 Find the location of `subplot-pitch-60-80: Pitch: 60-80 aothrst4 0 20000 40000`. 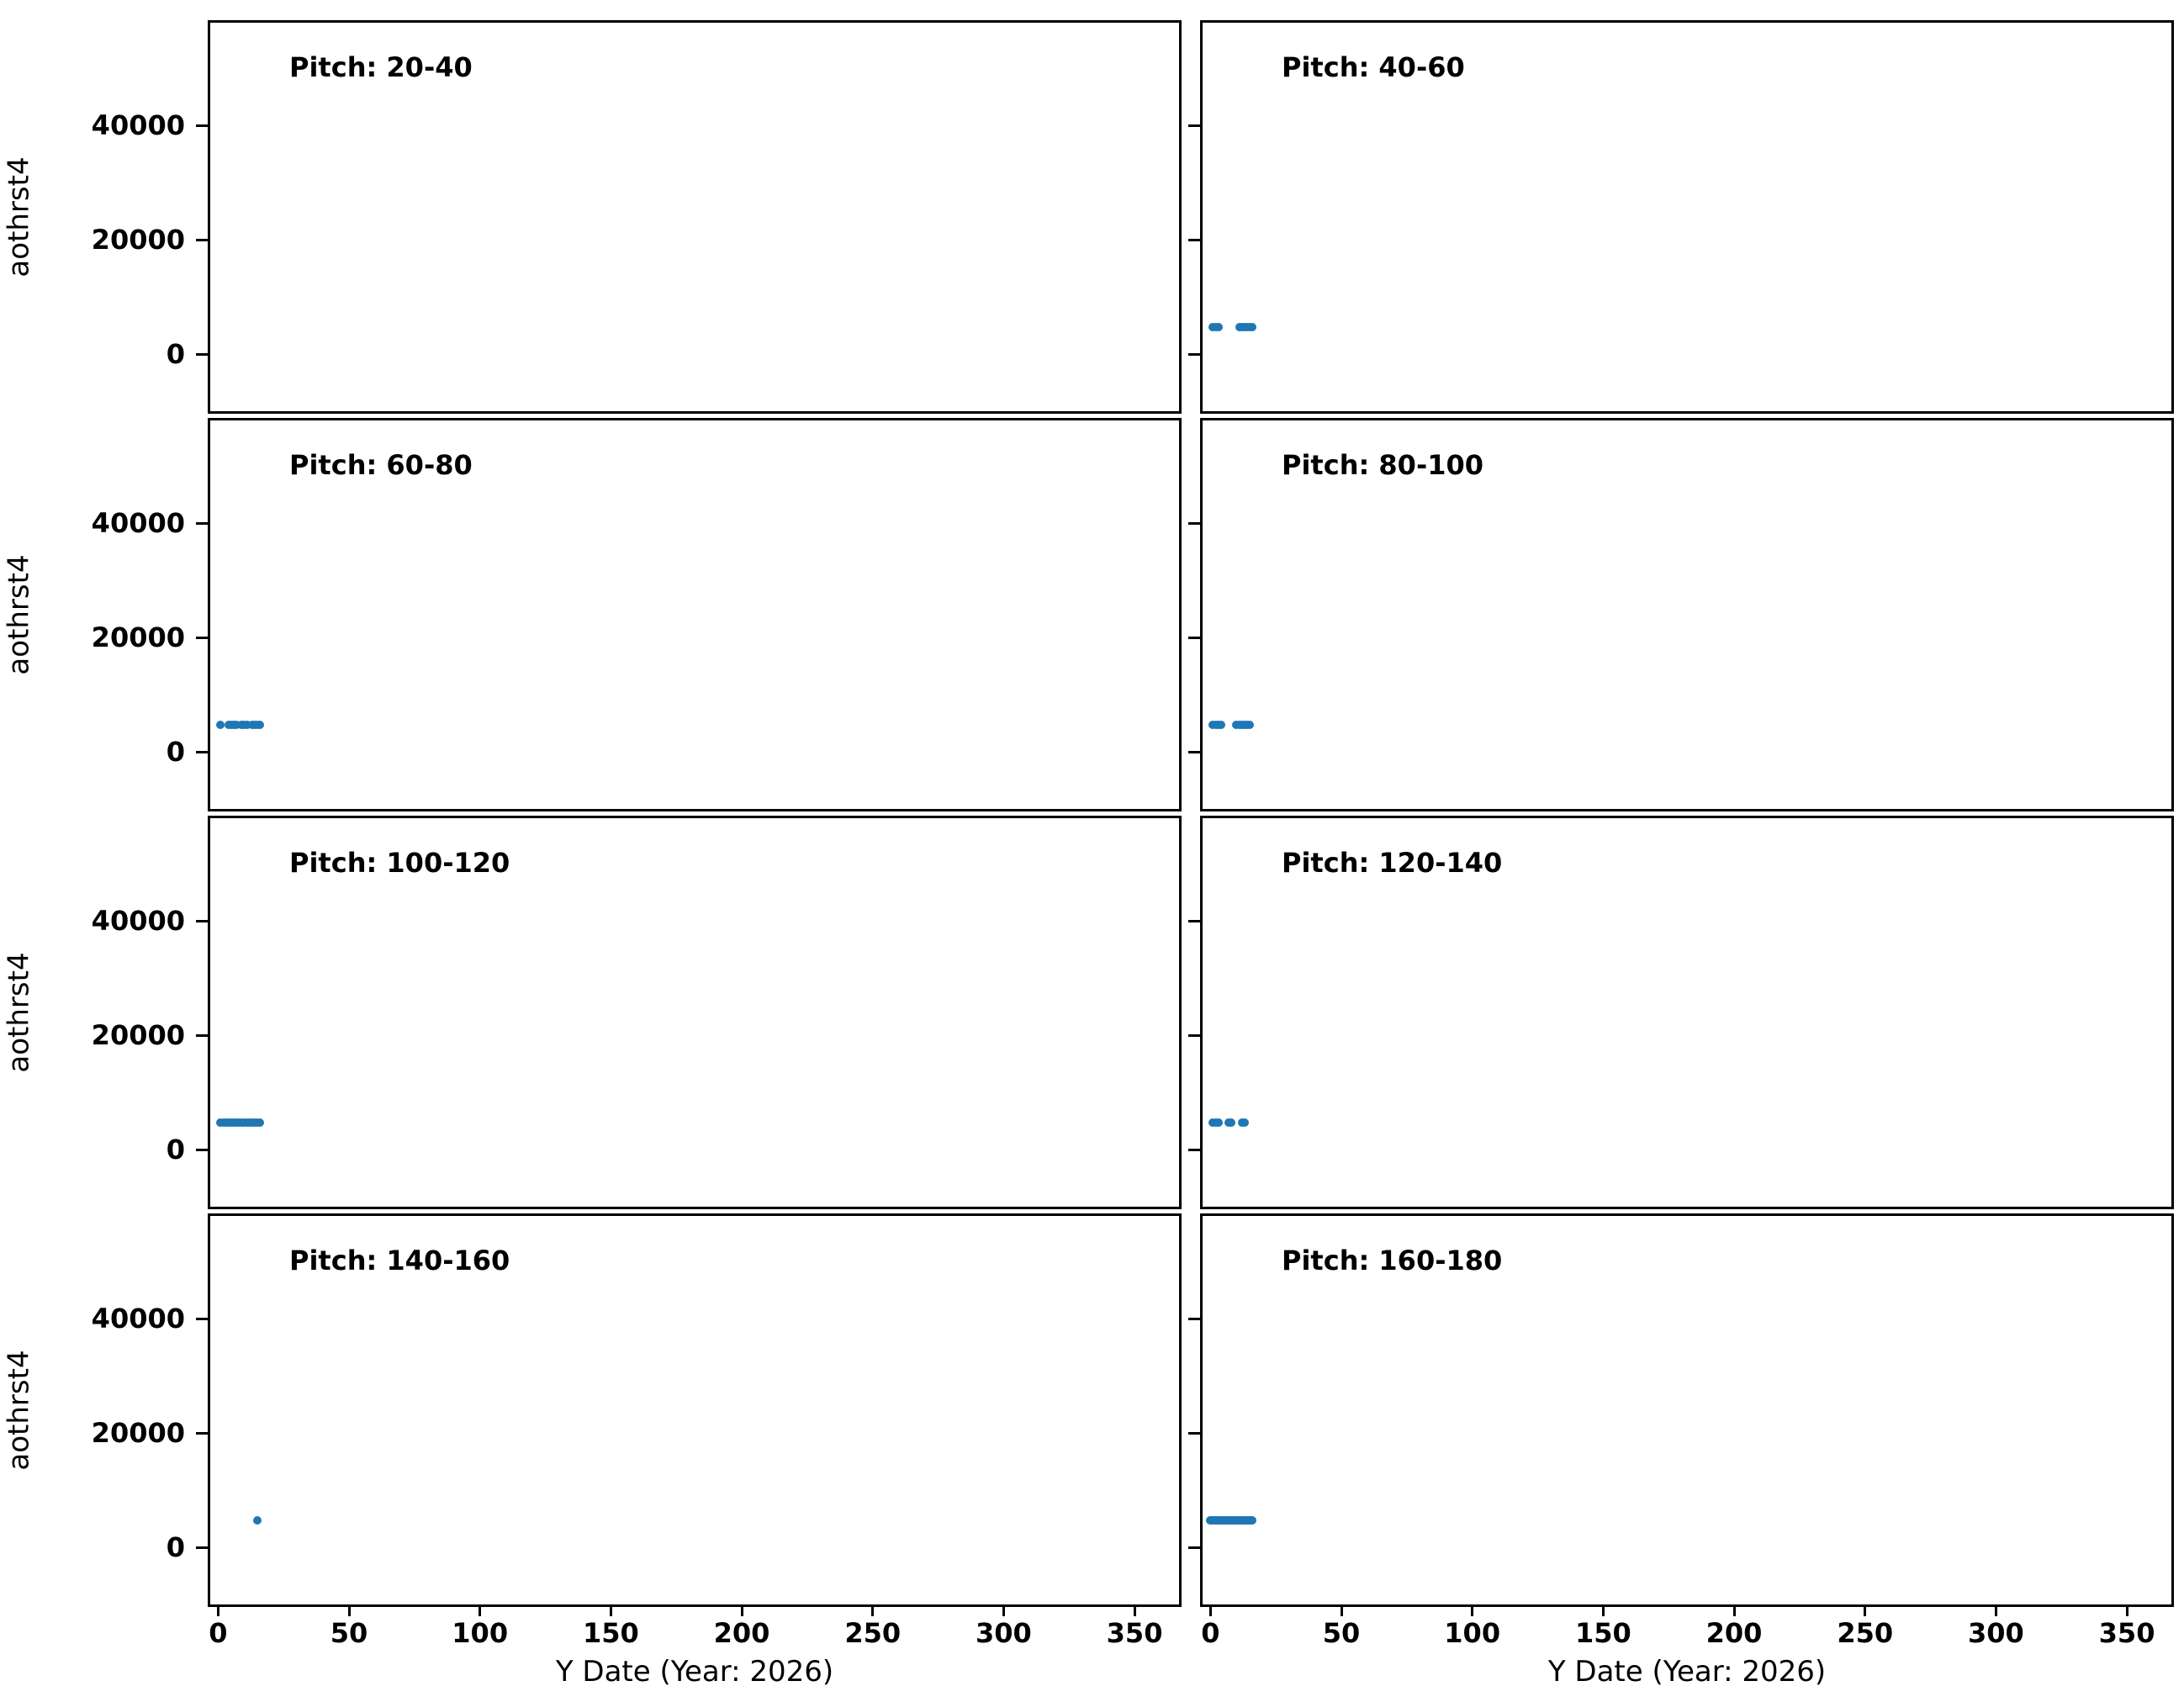

subplot-pitch-60-80: Pitch: 60-80 aothrst4 0 20000 40000 is located at coordinates (592, 614).